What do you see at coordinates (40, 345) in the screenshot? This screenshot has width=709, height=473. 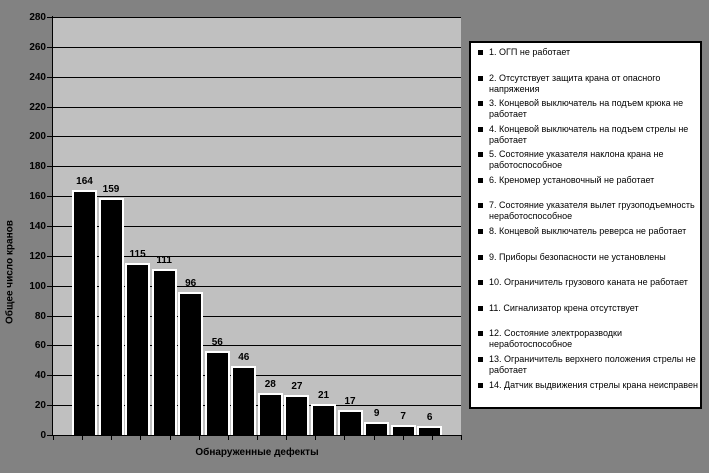 I see `y-tick-label: 60` at bounding box center [40, 345].